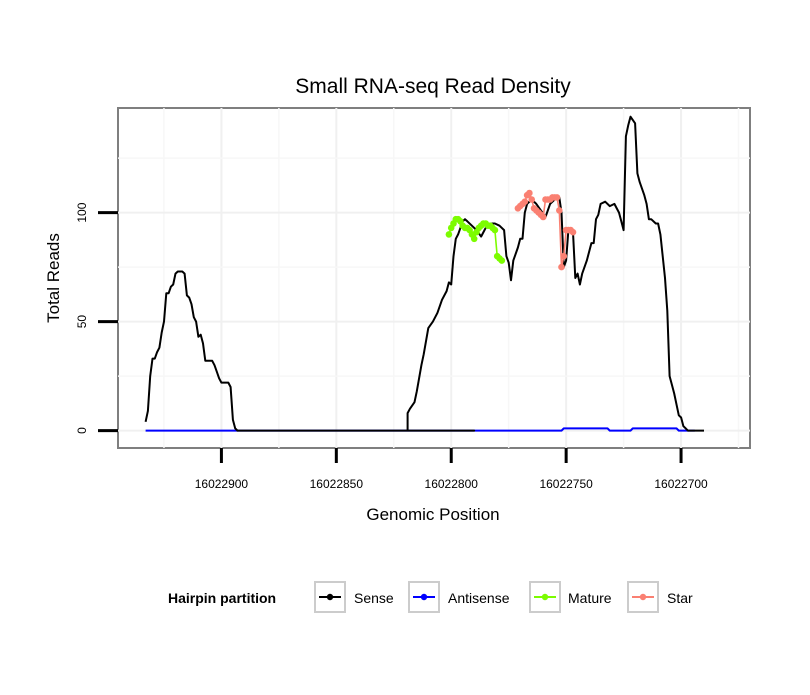 Image resolution: width=810 pixels, height=695 pixels. What do you see at coordinates (420, 429) in the screenshot?
I see `series-antisense-line` at bounding box center [420, 429].